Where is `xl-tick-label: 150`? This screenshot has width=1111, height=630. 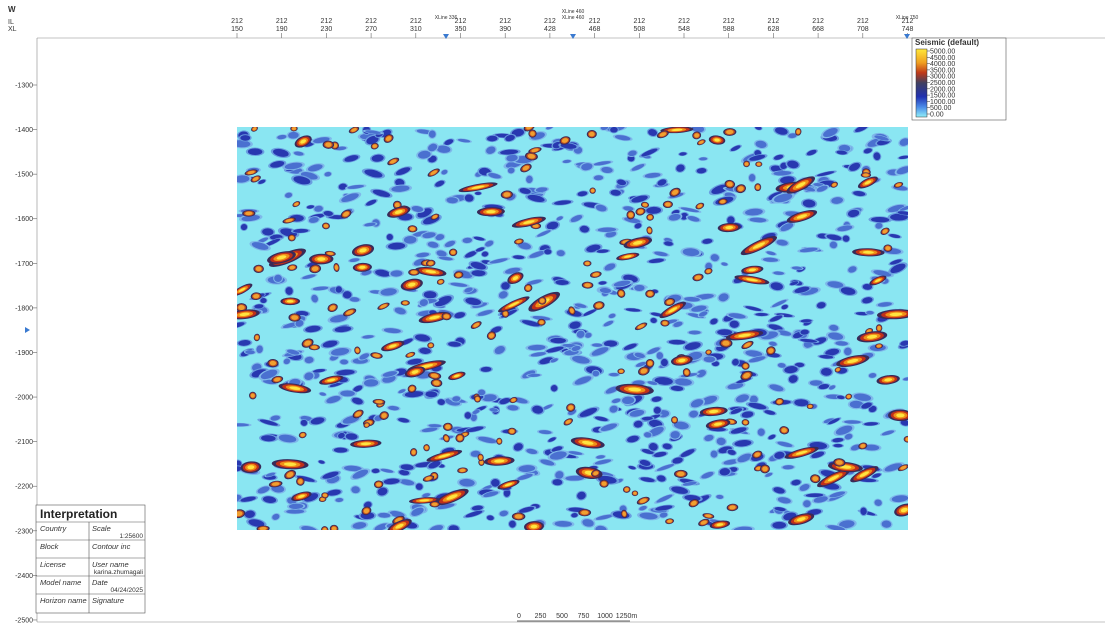 xl-tick-label: 150 is located at coordinates (237, 29).